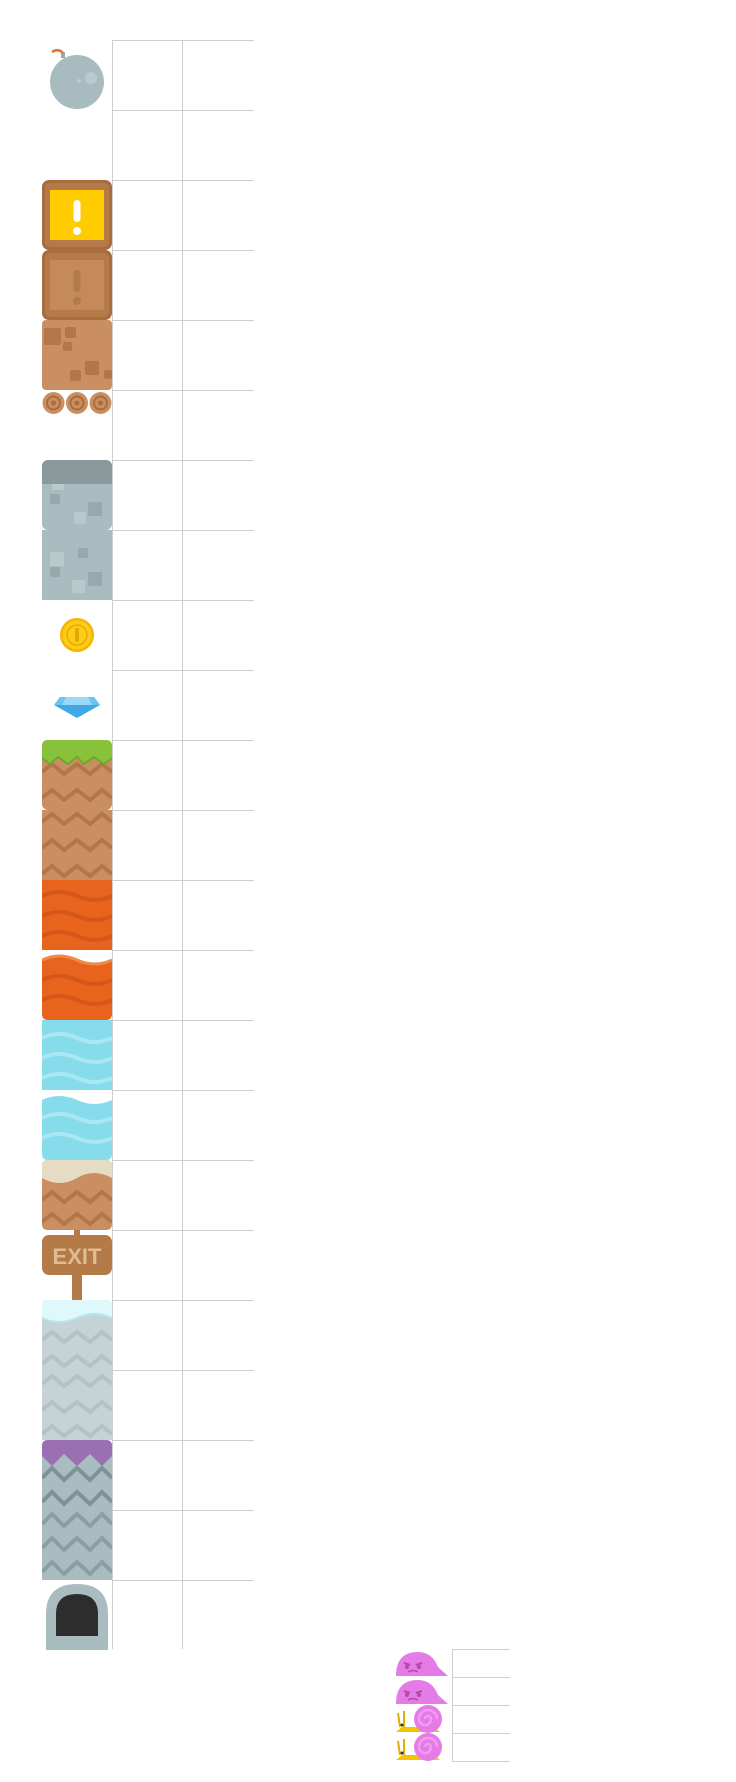 This screenshot has width=736, height=1782. What do you see at coordinates (77, 1545) in the screenshot?
I see `slate-block-icon` at bounding box center [77, 1545].